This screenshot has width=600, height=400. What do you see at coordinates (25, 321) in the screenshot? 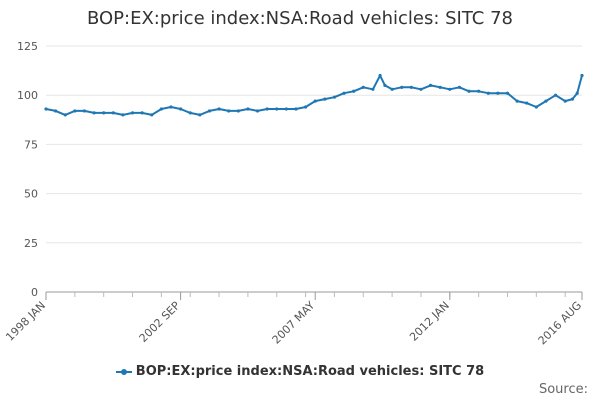
I see `x-tick-label: 1998 JAN` at bounding box center [25, 321].